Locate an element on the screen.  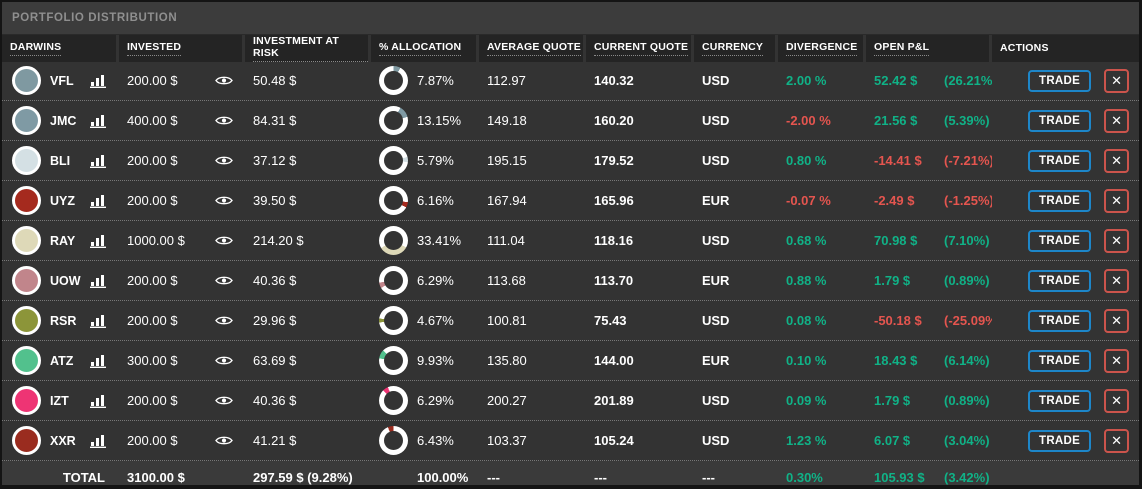
risk-cell: 40.36 $ is located at coordinates (308, 280).